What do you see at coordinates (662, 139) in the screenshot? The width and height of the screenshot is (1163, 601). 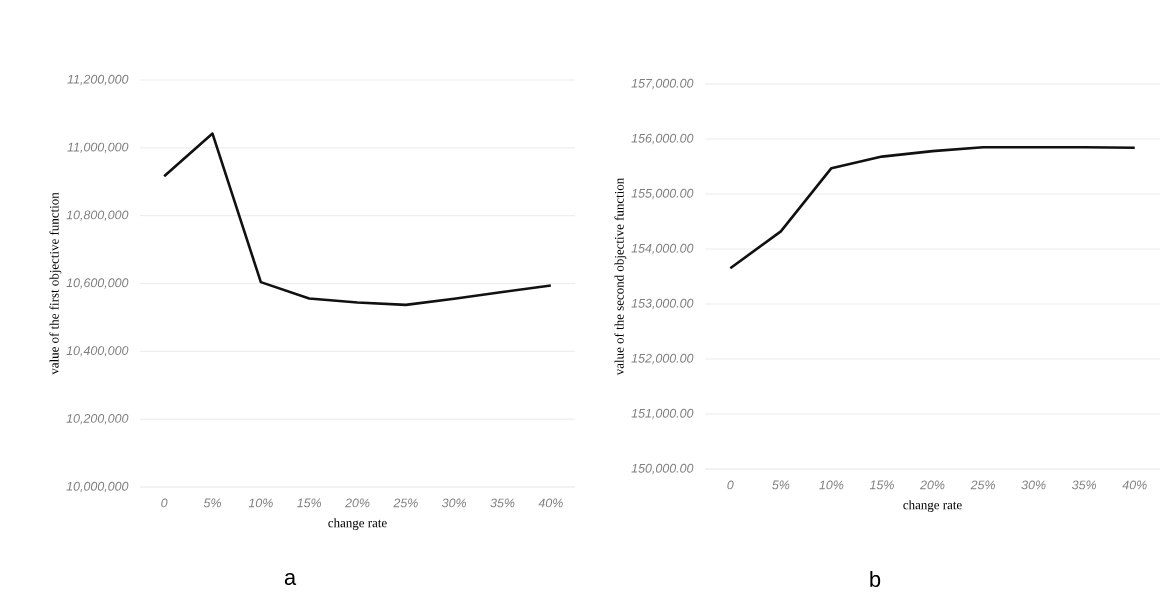 I see `y-tick-label: 156,000.00` at bounding box center [662, 139].